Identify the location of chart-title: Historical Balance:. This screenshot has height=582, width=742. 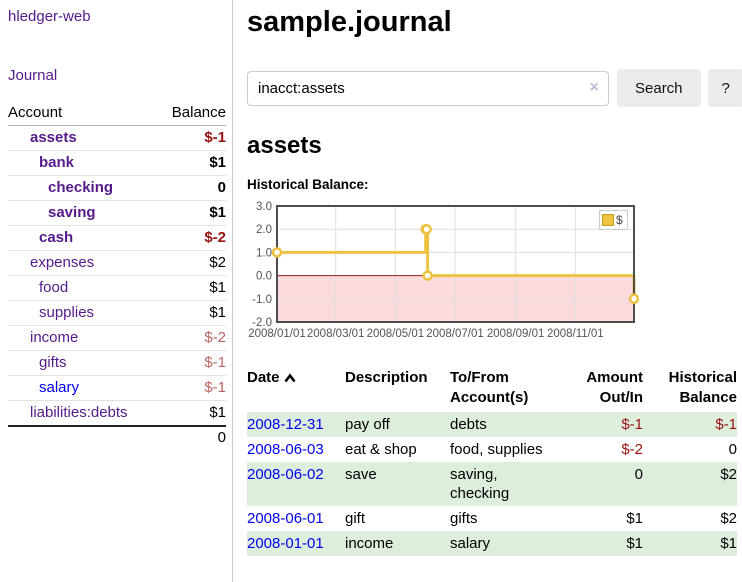
(308, 184).